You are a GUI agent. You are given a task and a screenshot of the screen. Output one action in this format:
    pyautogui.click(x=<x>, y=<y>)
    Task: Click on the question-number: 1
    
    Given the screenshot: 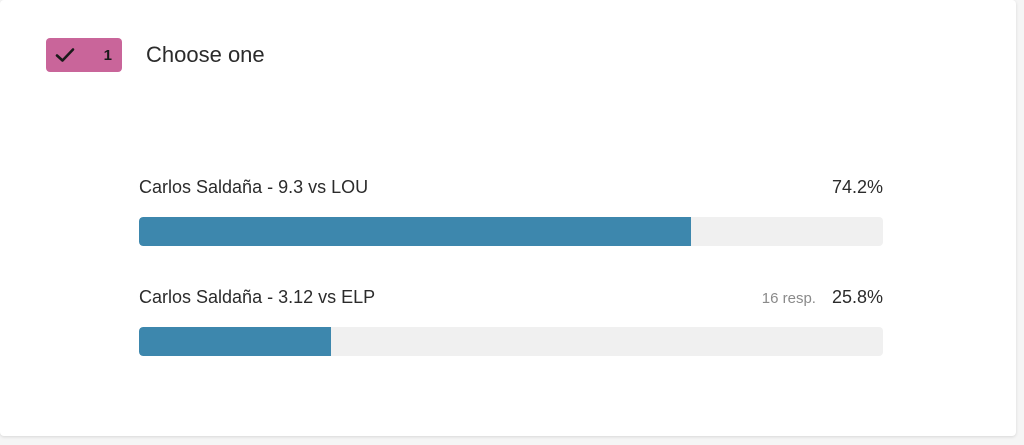 What is the action you would take?
    pyautogui.click(x=107, y=55)
    